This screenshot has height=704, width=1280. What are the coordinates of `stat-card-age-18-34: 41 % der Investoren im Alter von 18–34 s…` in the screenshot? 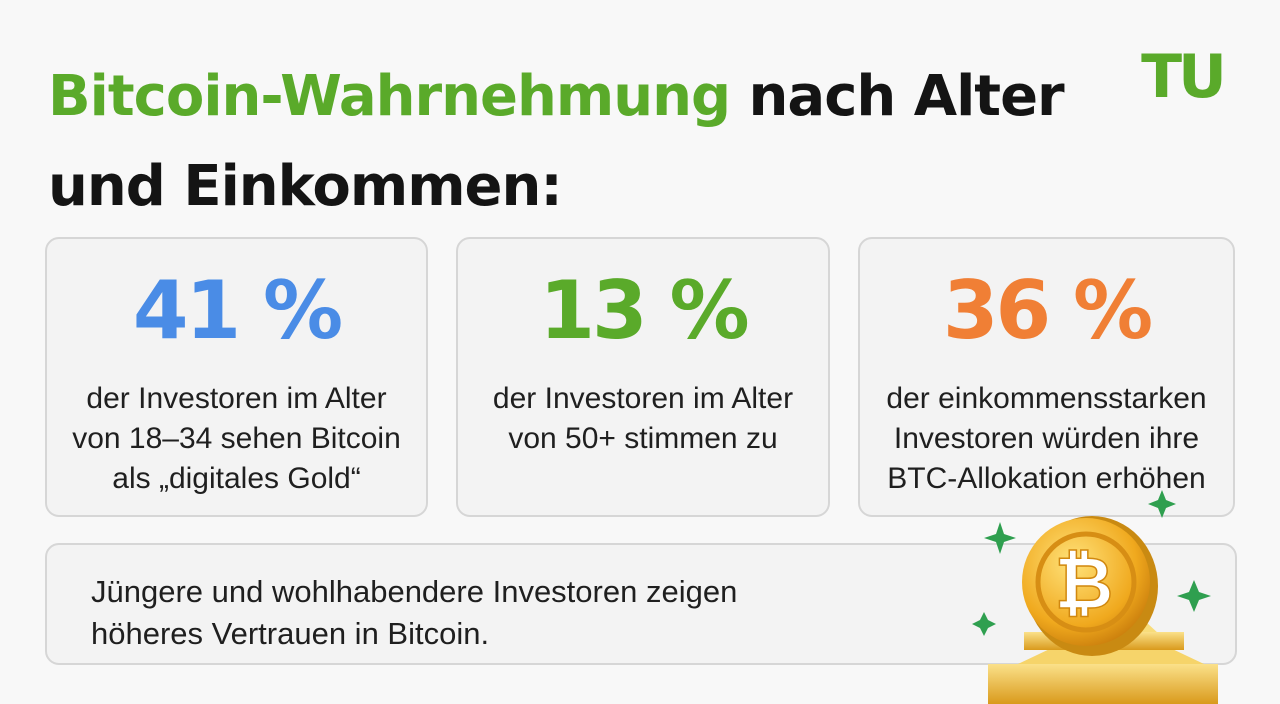 It's located at (236, 377).